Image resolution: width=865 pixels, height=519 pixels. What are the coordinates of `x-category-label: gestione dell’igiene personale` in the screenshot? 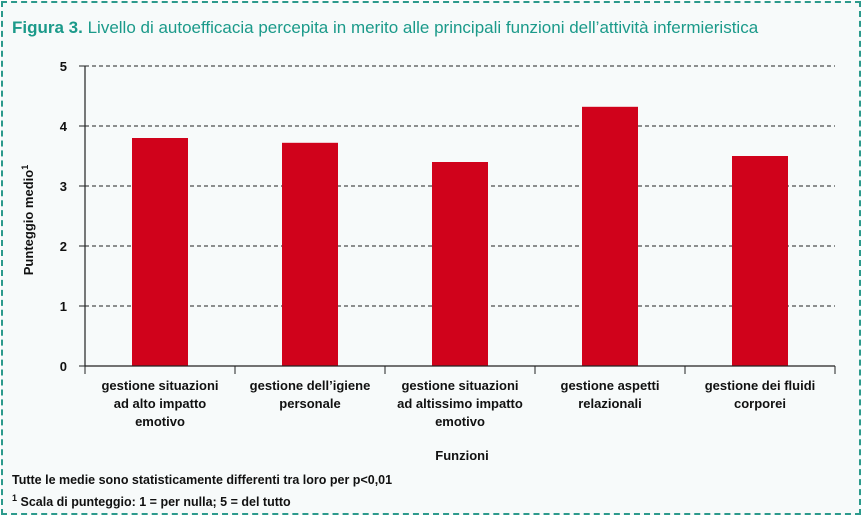 It's located at (310, 394).